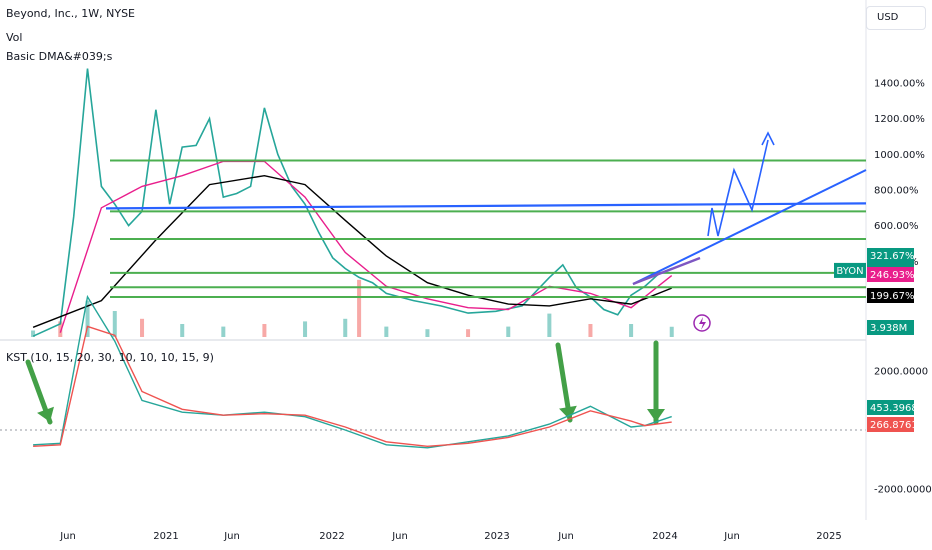 The image size is (932, 550). I want to click on price-tag: 321.67%, so click(892, 256).